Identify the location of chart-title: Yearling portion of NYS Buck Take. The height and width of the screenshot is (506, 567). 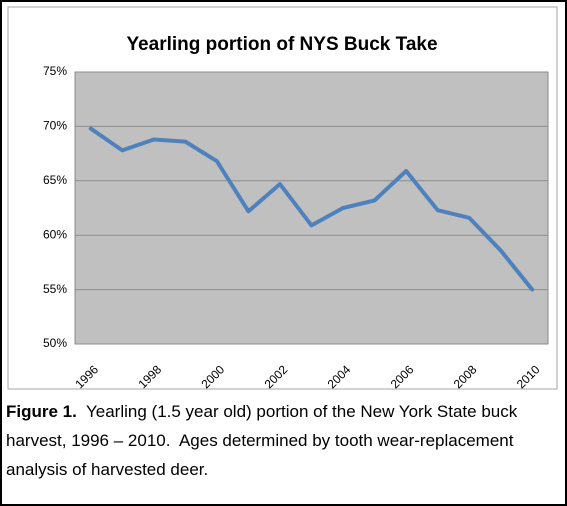
(281, 44).